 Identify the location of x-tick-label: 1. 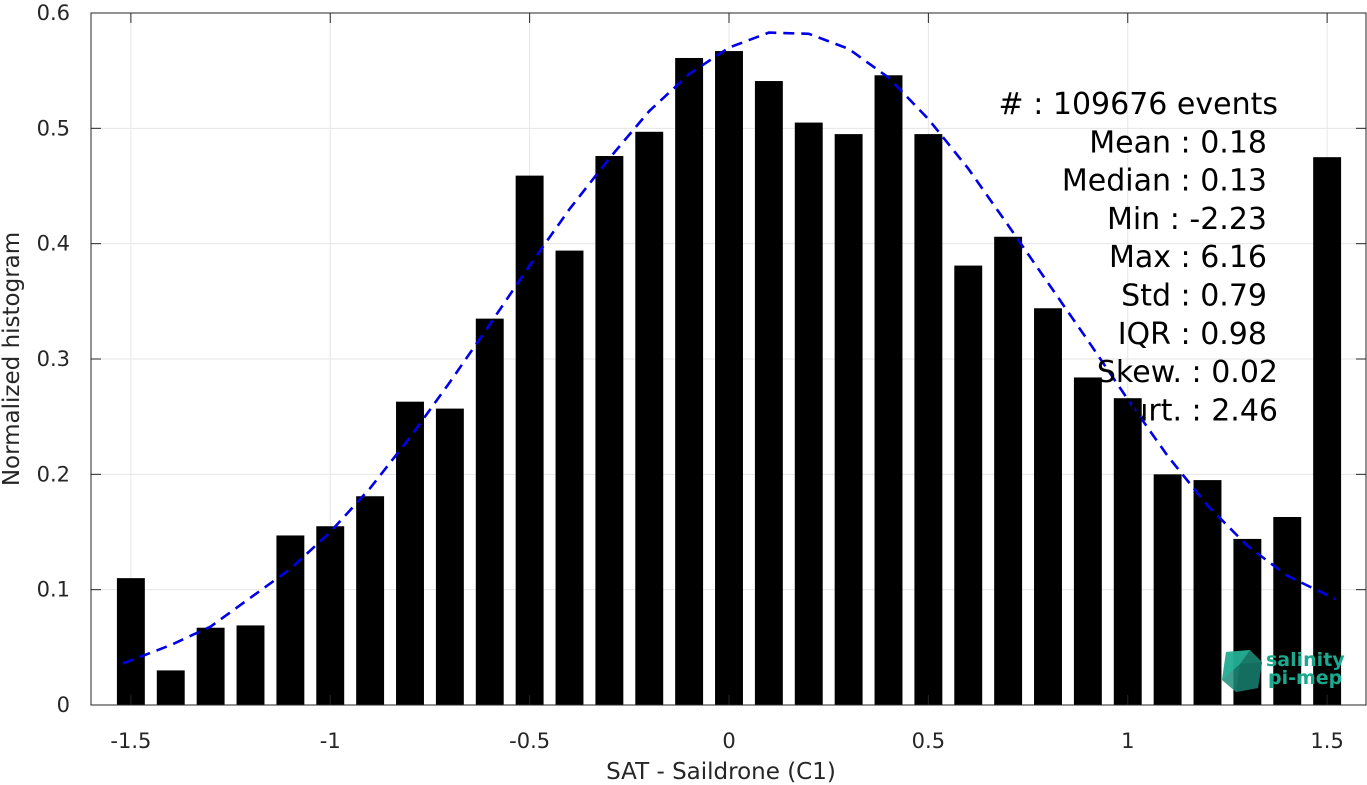
(1127, 741).